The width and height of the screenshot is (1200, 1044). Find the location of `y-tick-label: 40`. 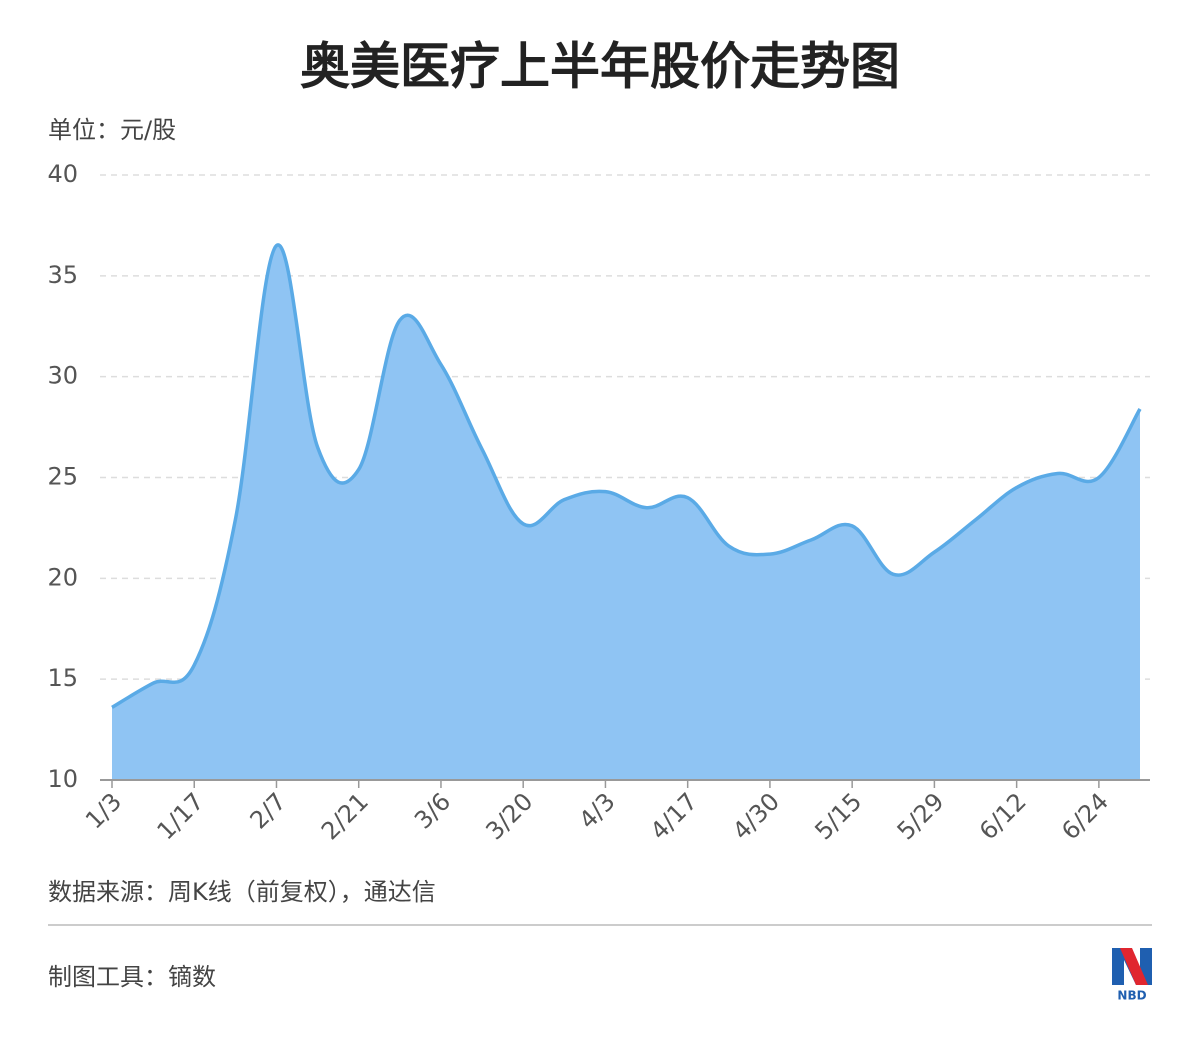

y-tick-label: 40 is located at coordinates (62, 174).